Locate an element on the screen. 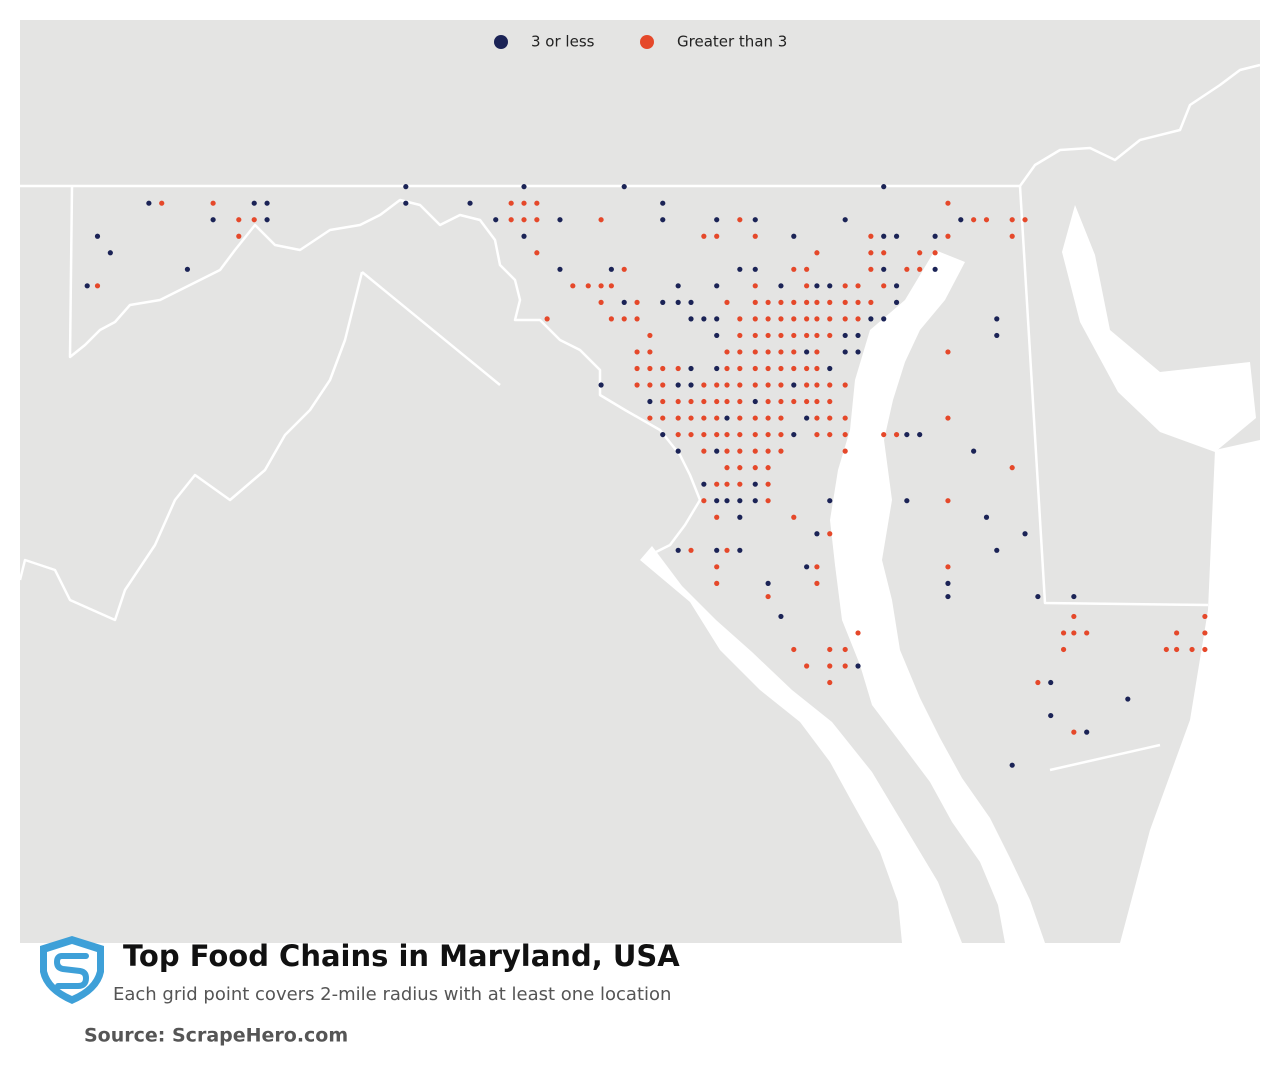  ocean is located at coordinates (1190, 691).